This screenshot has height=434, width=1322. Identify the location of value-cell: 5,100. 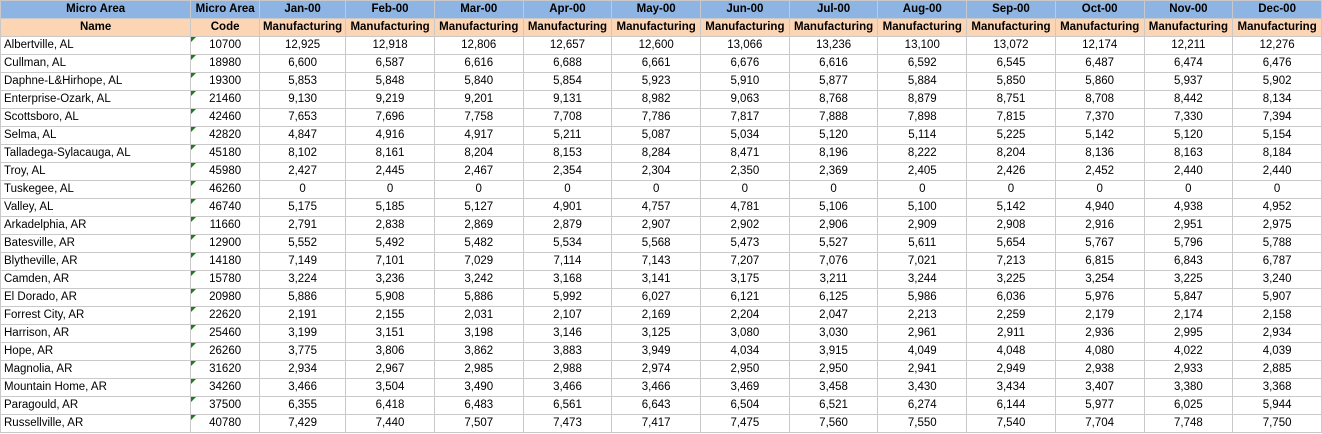
(922, 207).